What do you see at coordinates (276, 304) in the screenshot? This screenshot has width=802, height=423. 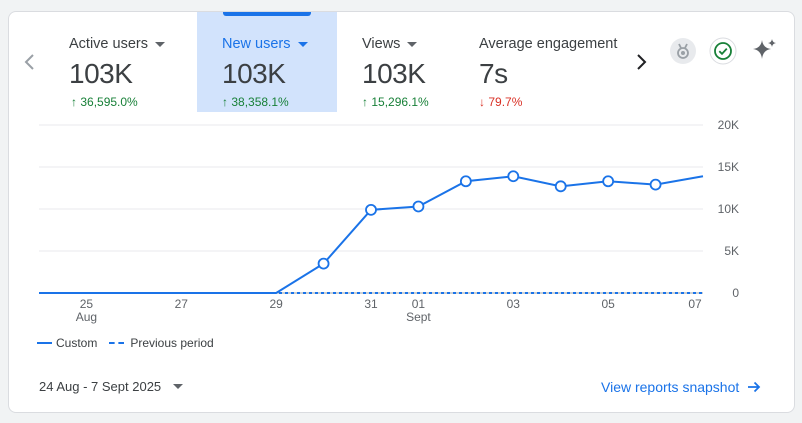 I see `x-tick-label: 29` at bounding box center [276, 304].